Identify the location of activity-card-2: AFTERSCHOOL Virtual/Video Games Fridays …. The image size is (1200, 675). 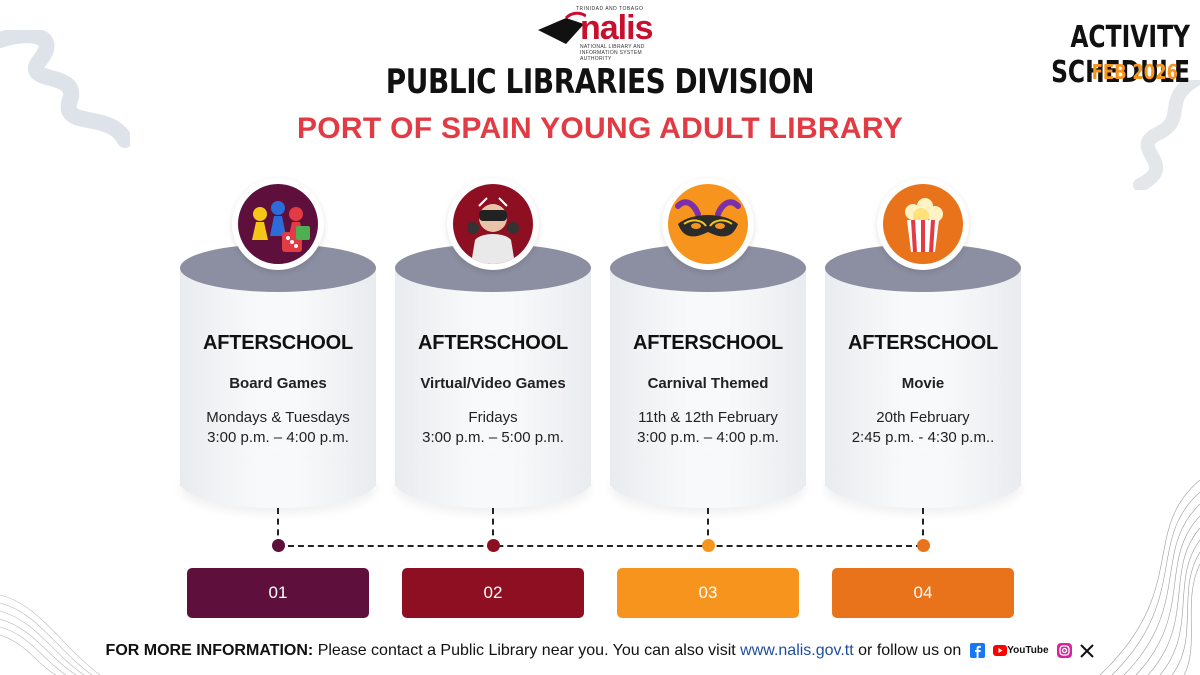
(493, 343).